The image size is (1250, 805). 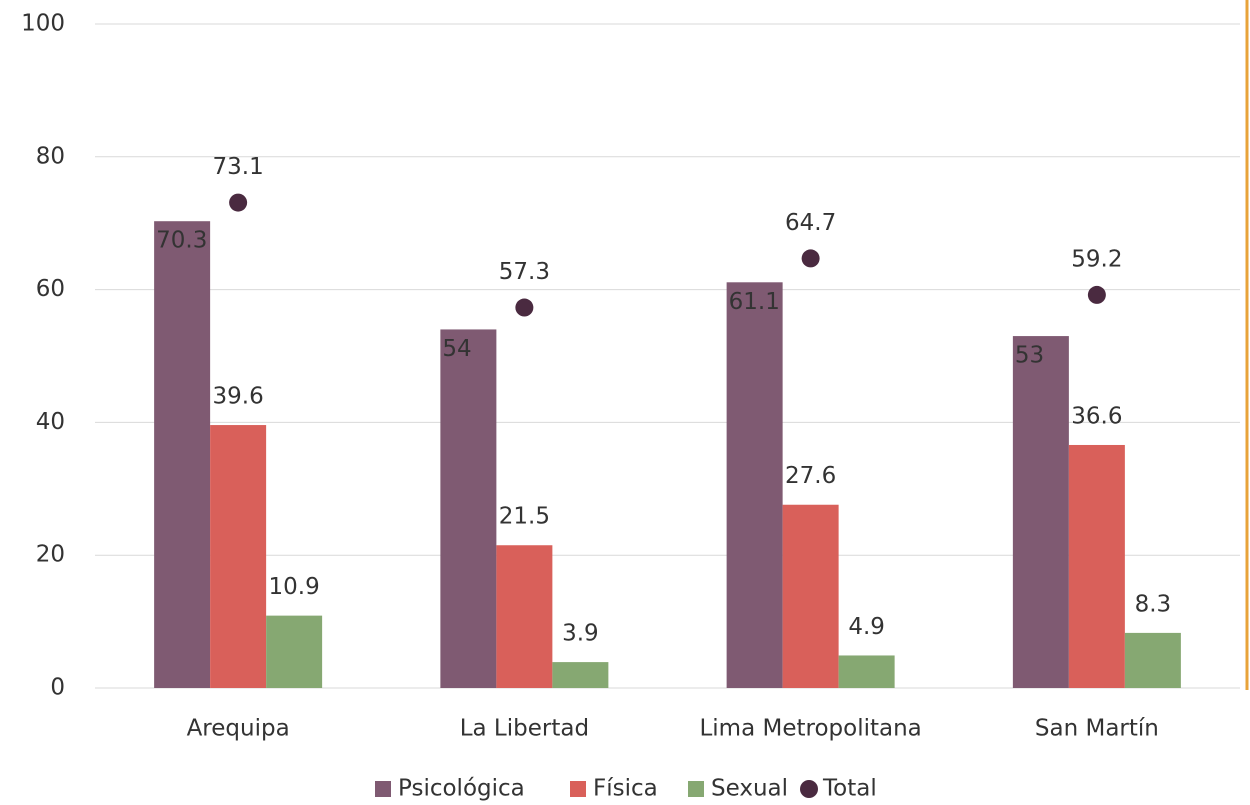 What do you see at coordinates (1029, 356) in the screenshot?
I see `data-label: 53` at bounding box center [1029, 356].